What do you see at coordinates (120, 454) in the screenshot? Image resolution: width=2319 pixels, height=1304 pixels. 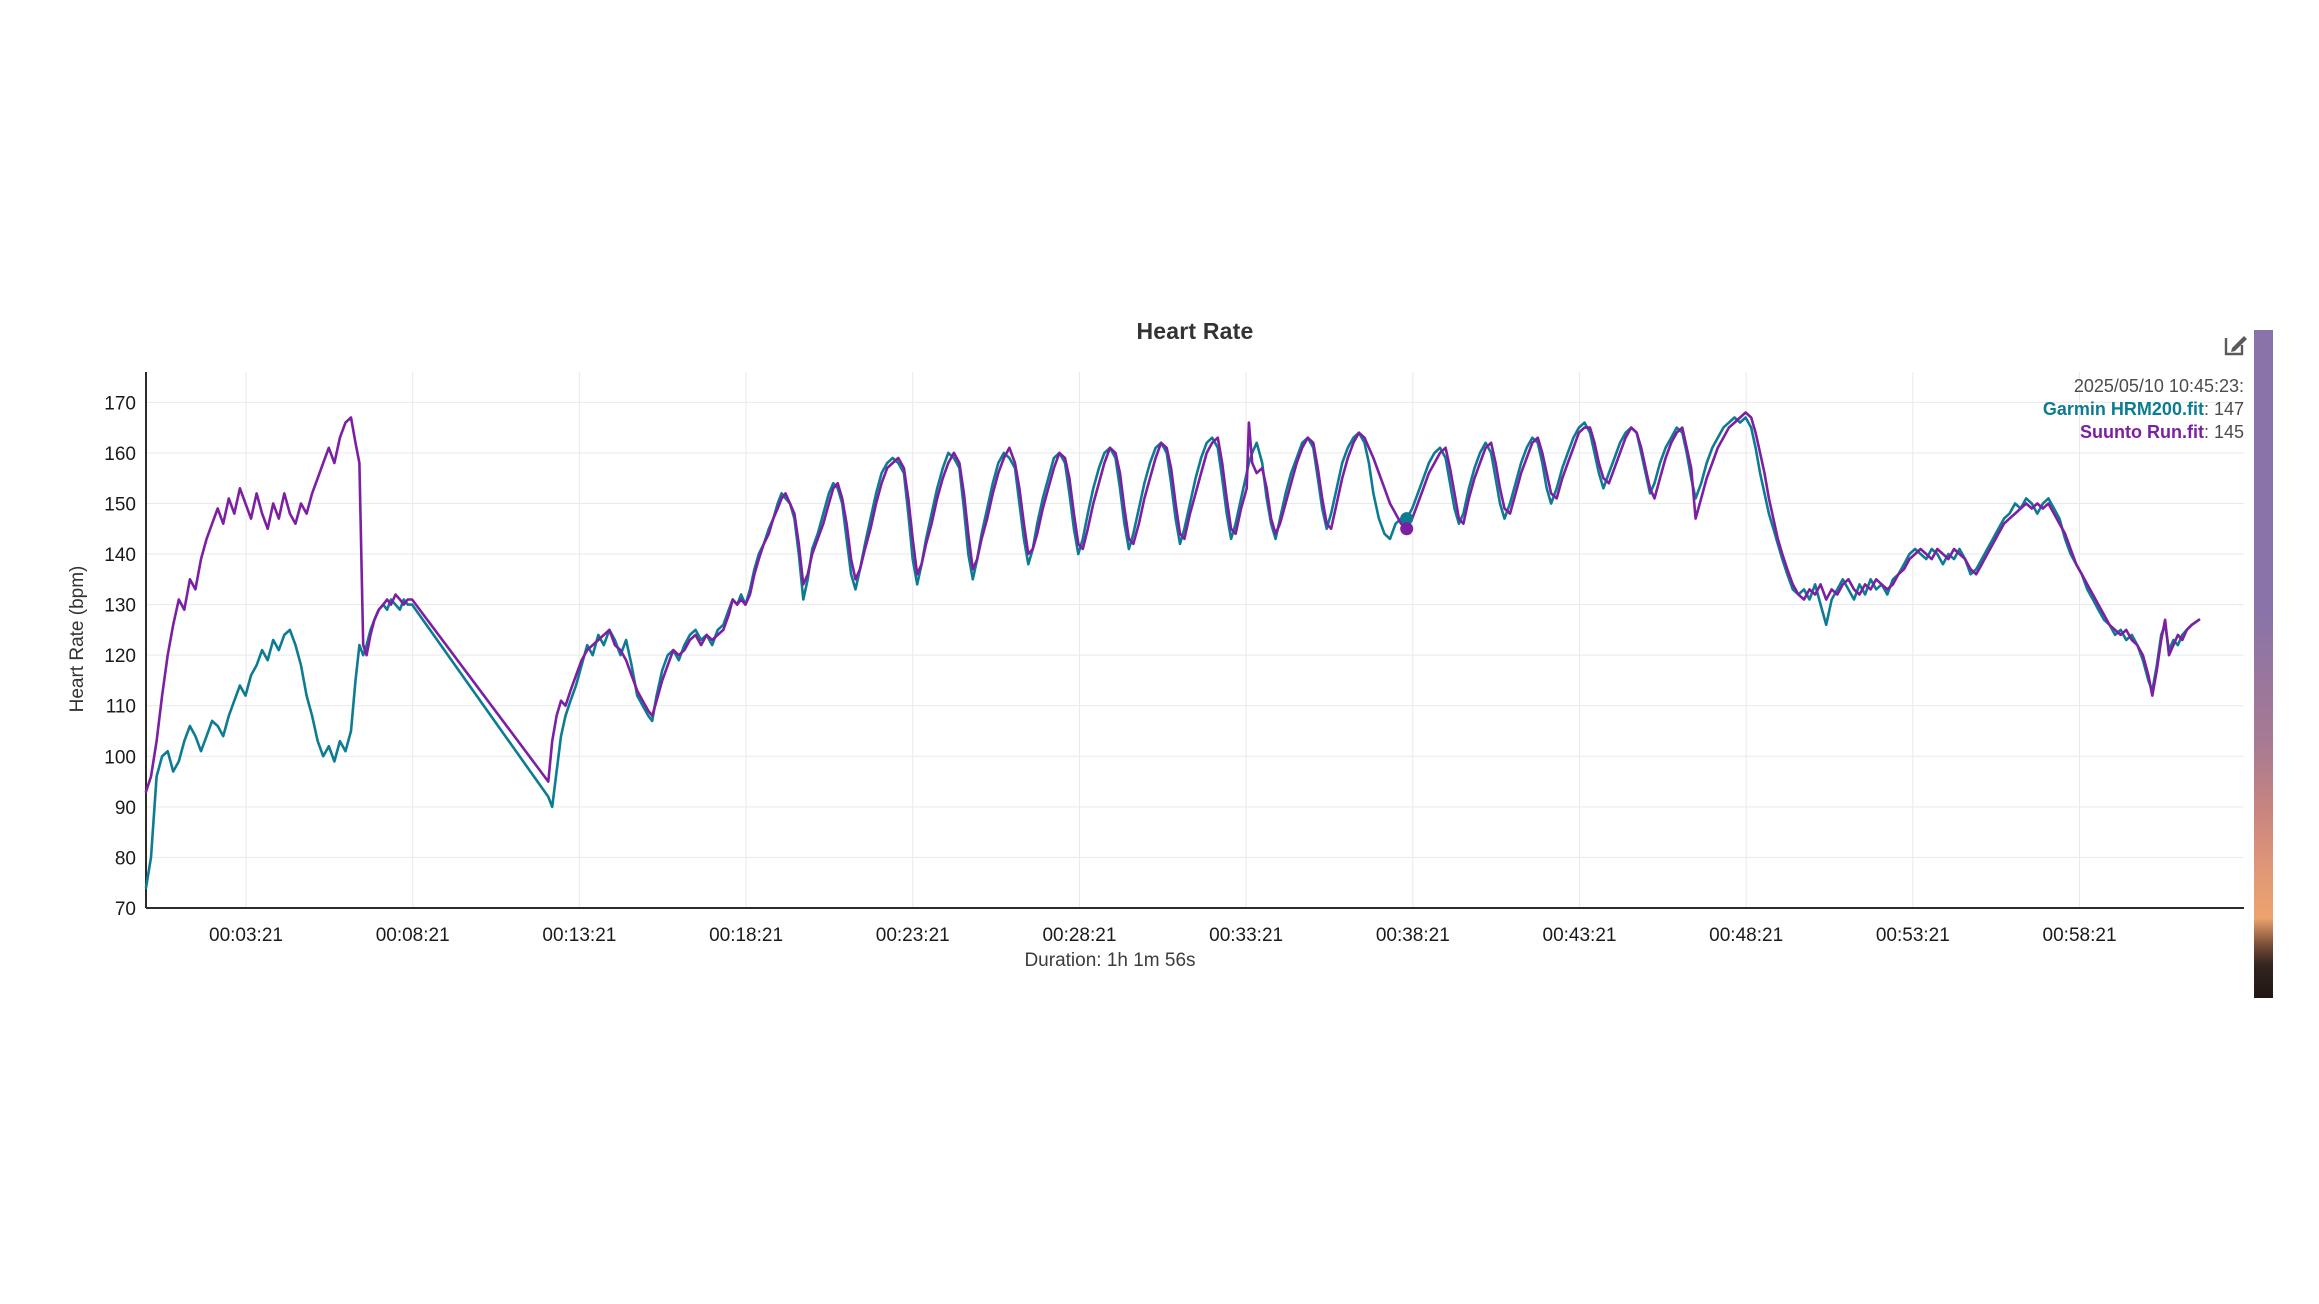 I see `y-tick-label: 160` at bounding box center [120, 454].